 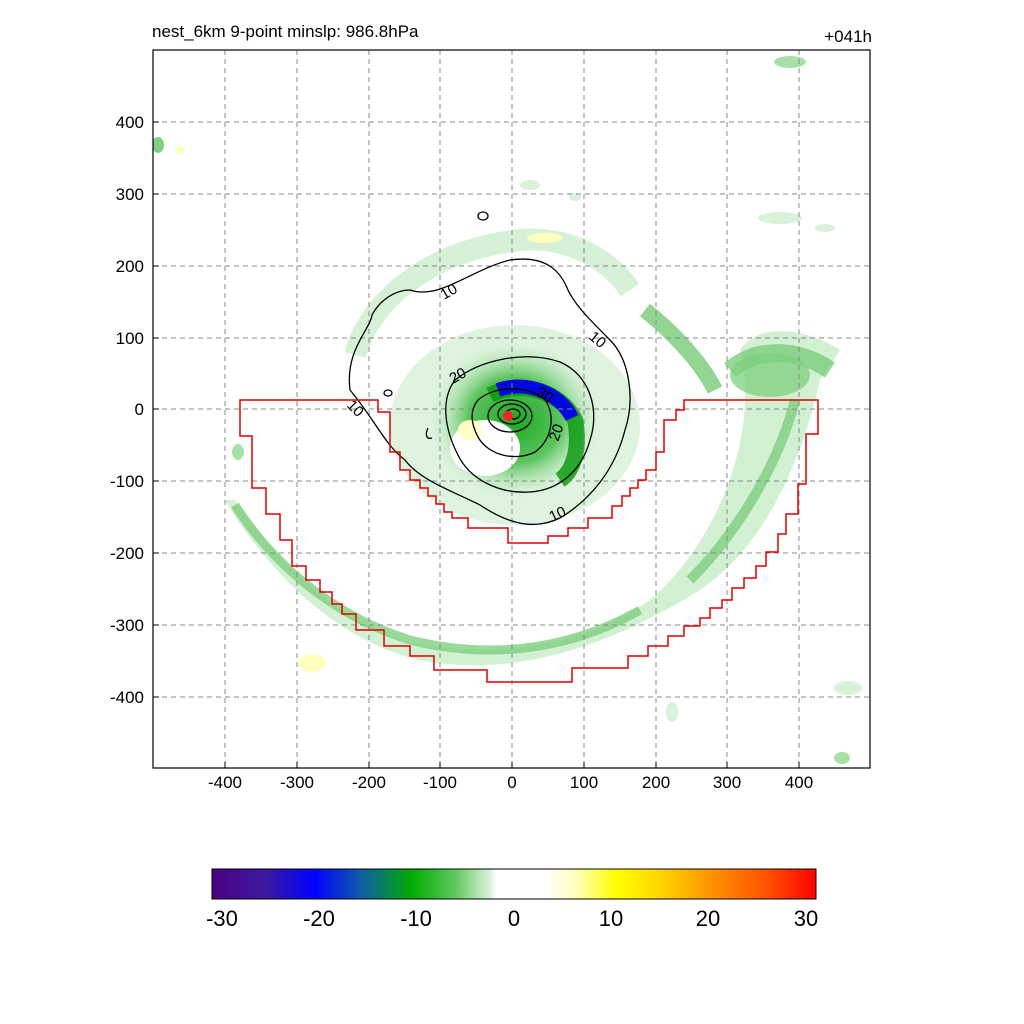 I want to click on colorbar-gradient, so click(x=514, y=884).